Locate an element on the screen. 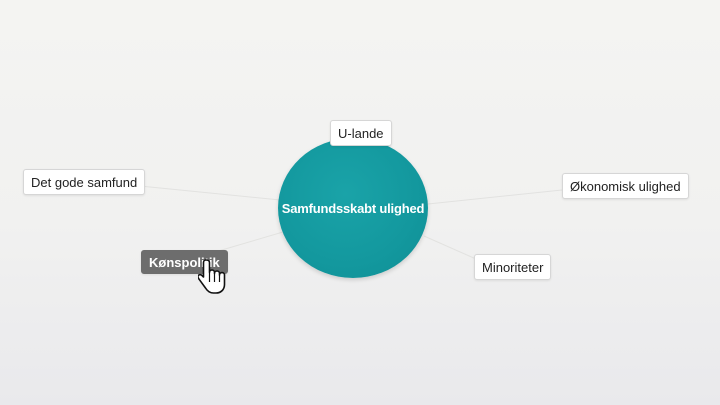 The height and width of the screenshot is (405, 720). node-det-gode-samfund: Det gode samfund is located at coordinates (84, 182).